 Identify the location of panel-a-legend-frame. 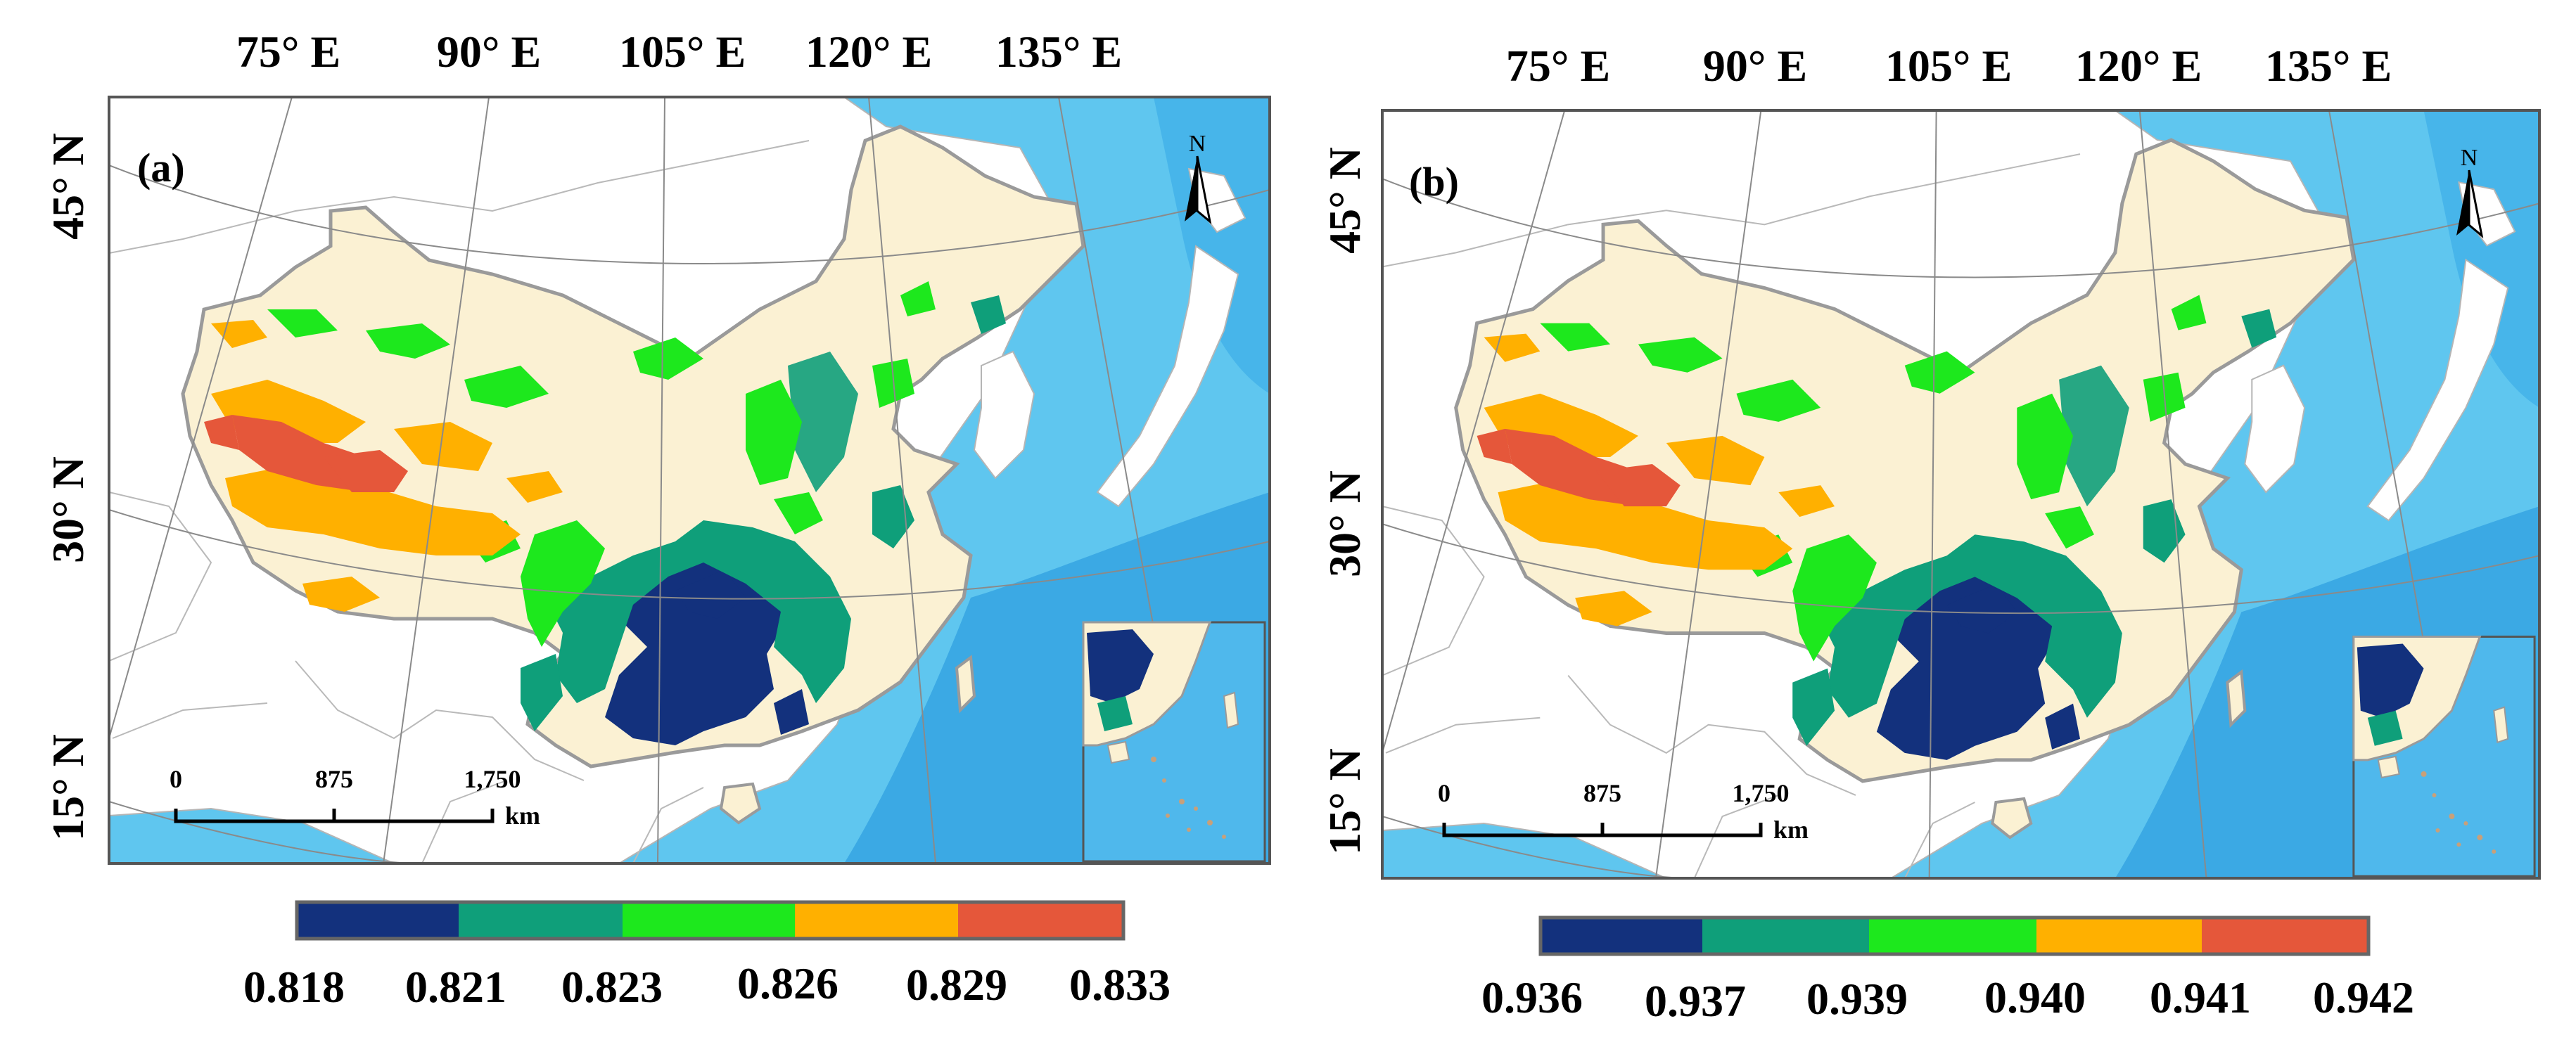
(710, 920).